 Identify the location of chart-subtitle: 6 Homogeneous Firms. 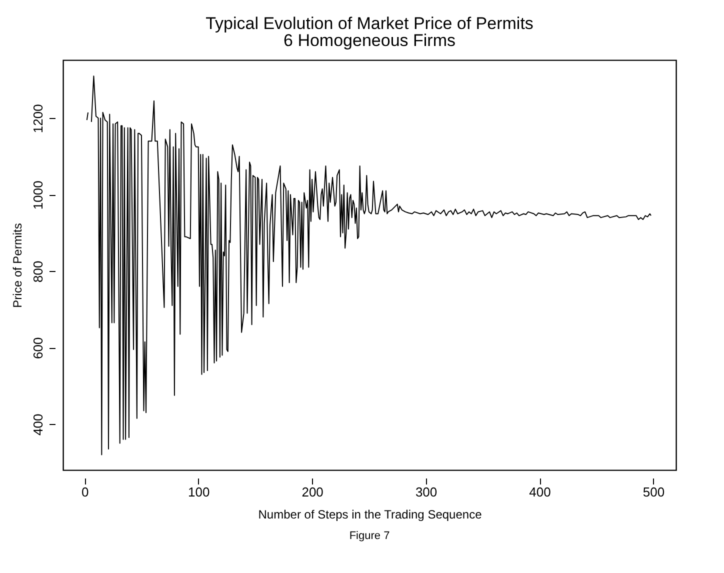
(370, 40).